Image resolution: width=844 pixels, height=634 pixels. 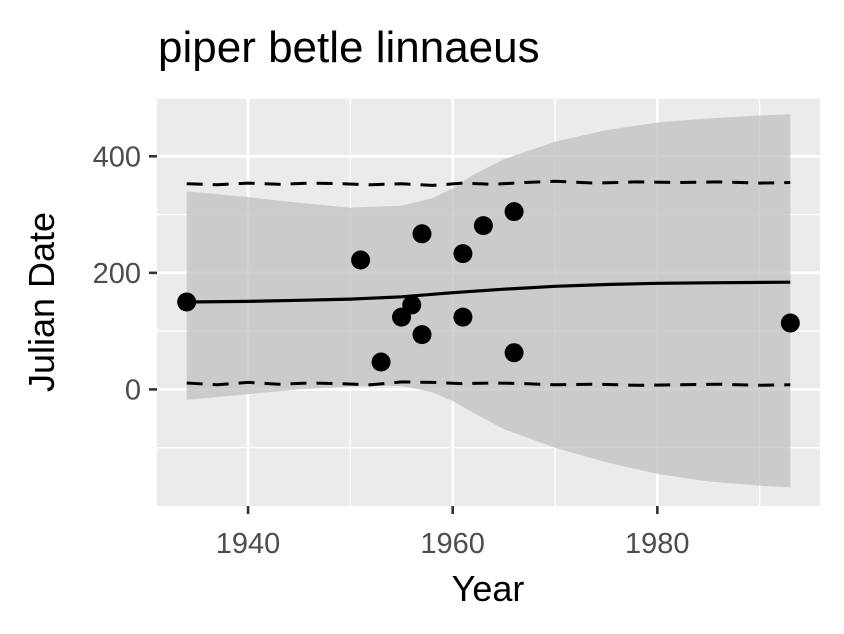 I want to click on fitted-trend-line, so click(x=488, y=292).